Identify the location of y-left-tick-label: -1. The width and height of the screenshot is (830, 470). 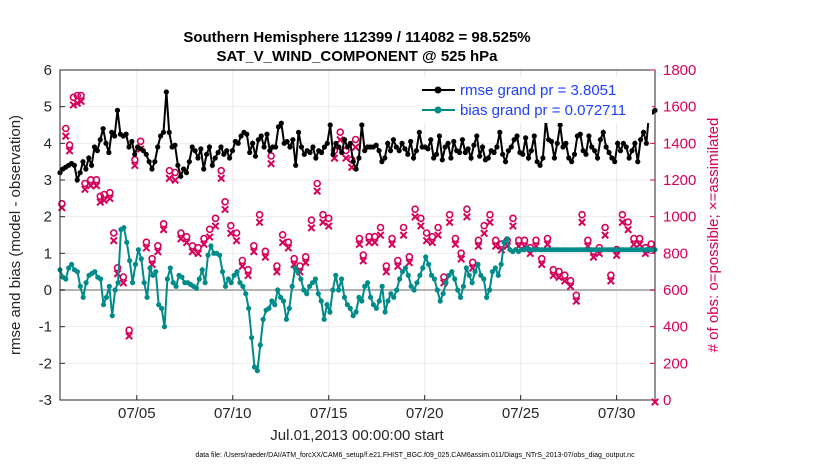
(45, 327).